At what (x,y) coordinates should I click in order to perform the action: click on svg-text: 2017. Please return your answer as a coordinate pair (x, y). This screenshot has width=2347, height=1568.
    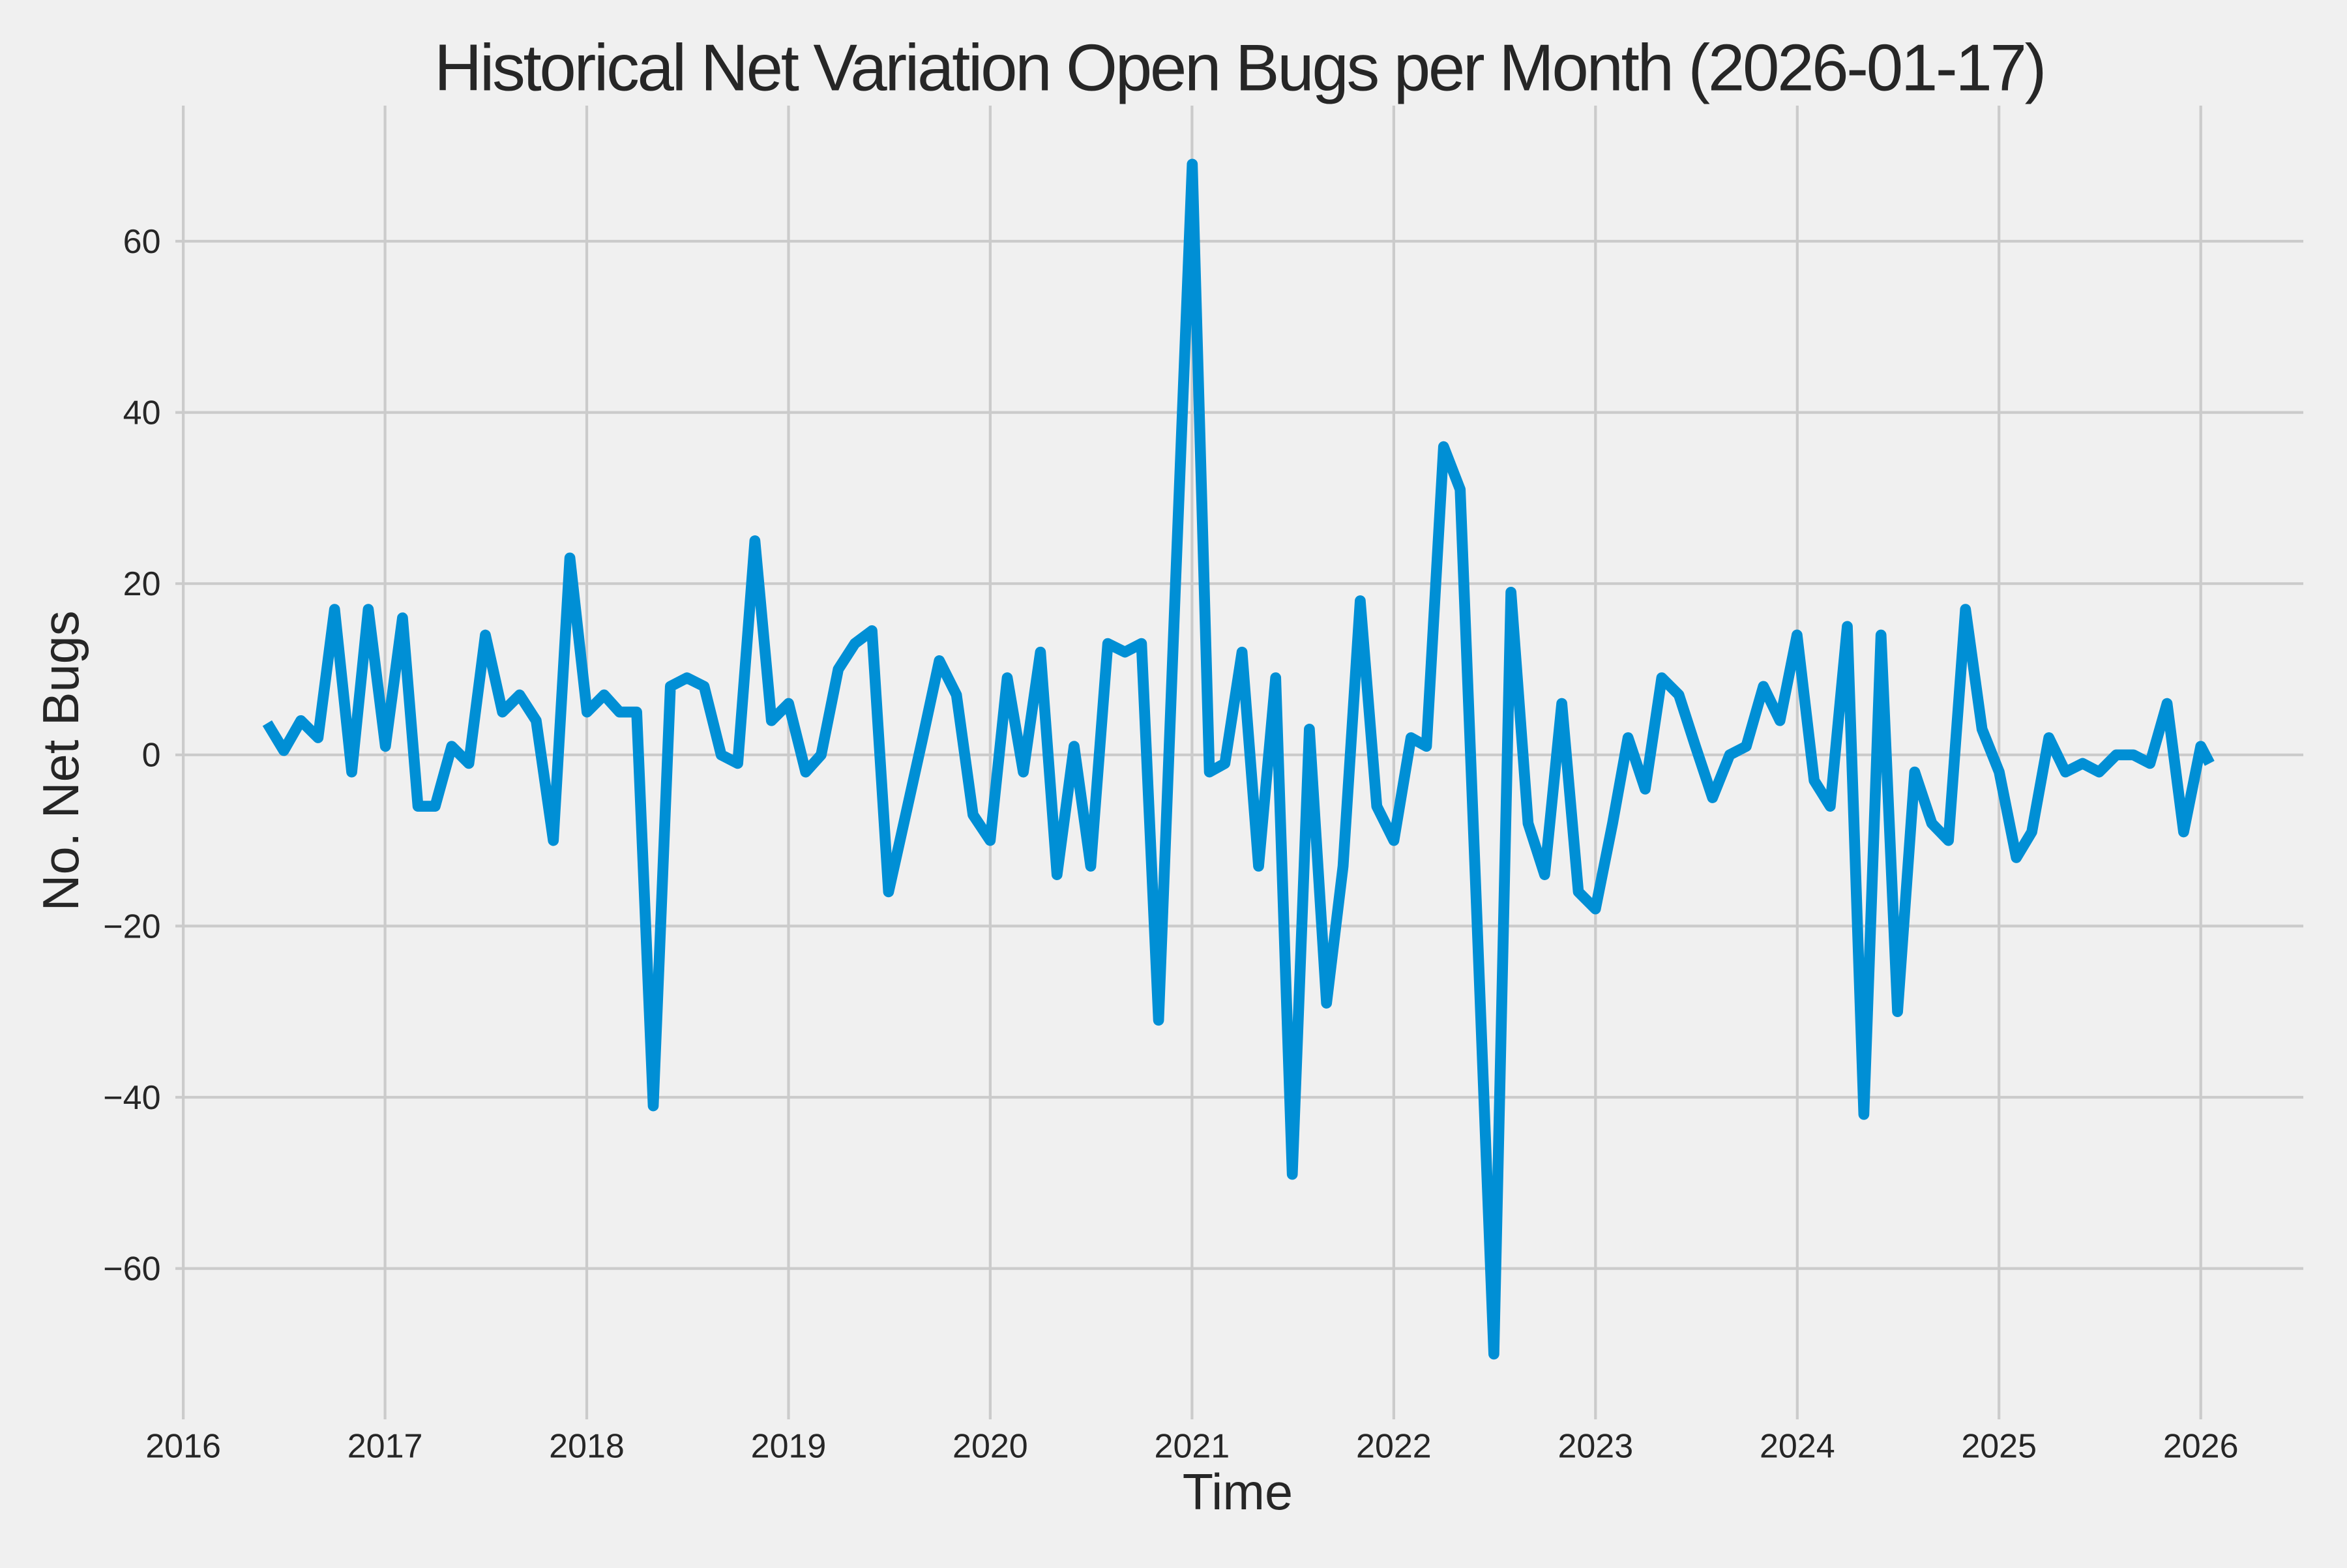
    Looking at the image, I should click on (385, 1447).